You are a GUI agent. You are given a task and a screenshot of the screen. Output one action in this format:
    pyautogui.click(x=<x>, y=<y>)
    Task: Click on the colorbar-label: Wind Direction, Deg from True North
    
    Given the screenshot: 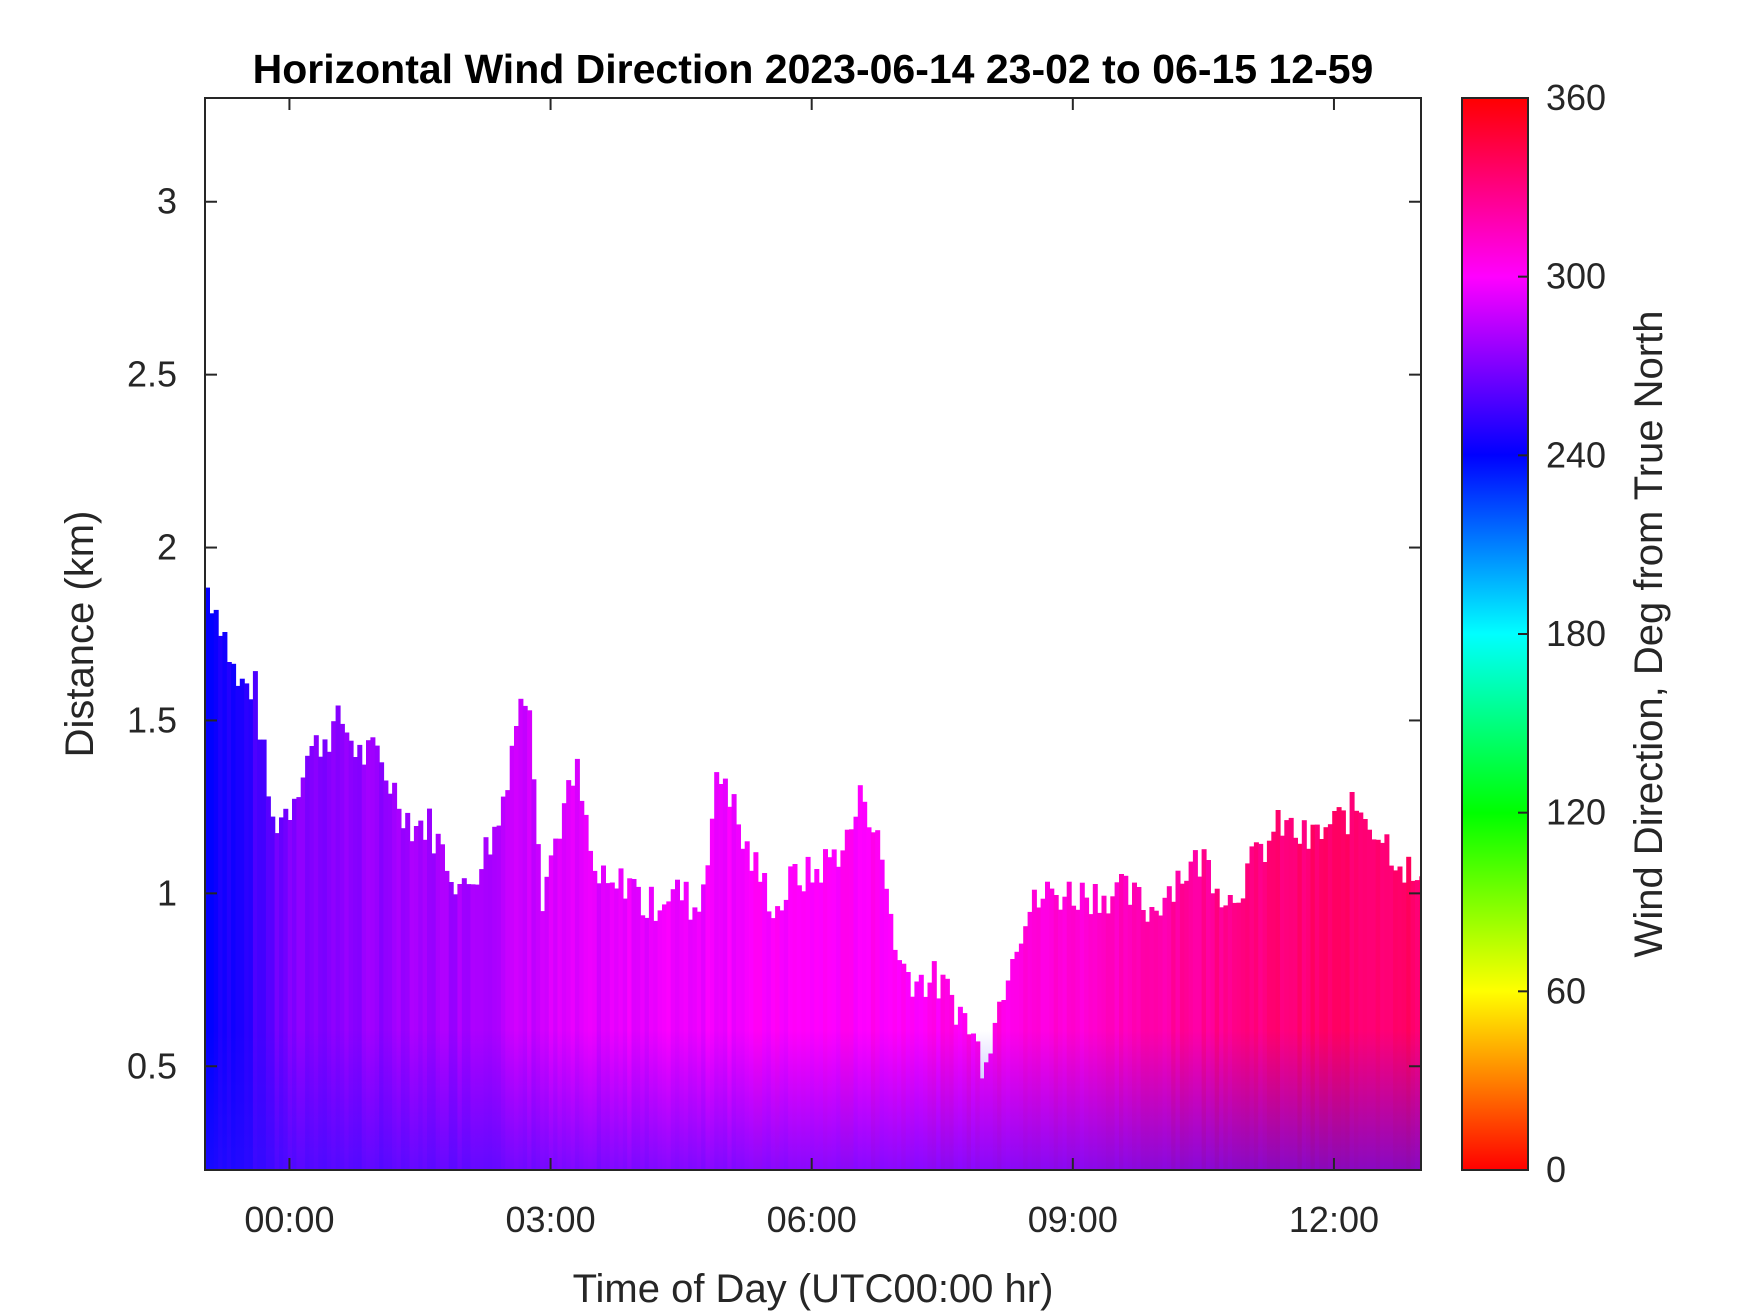 What is the action you would take?
    pyautogui.click(x=1649, y=634)
    